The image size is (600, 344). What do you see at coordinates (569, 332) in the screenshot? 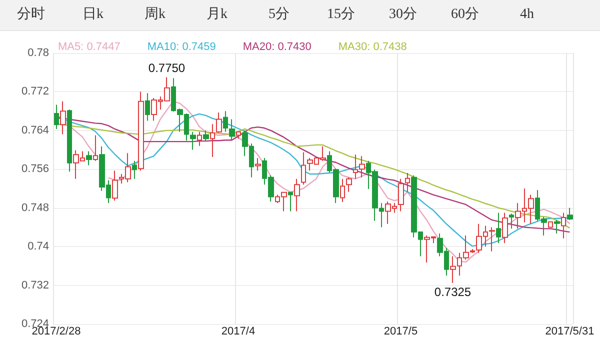
I see `x-tick-label: 2017/5/31` at bounding box center [569, 332].